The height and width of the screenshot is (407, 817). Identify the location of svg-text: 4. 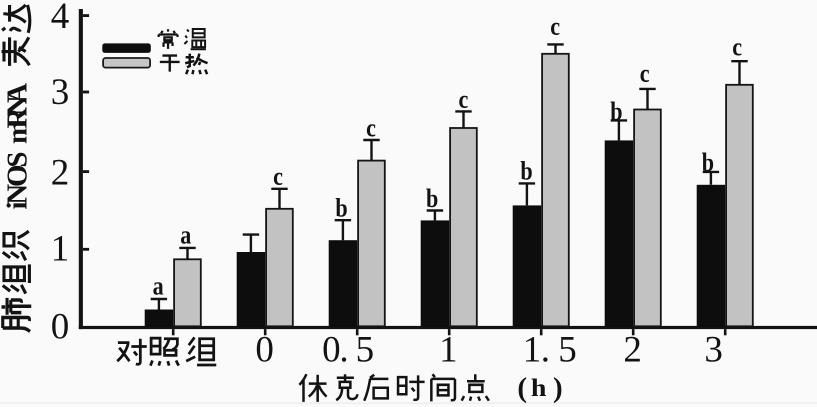
(60, 18).